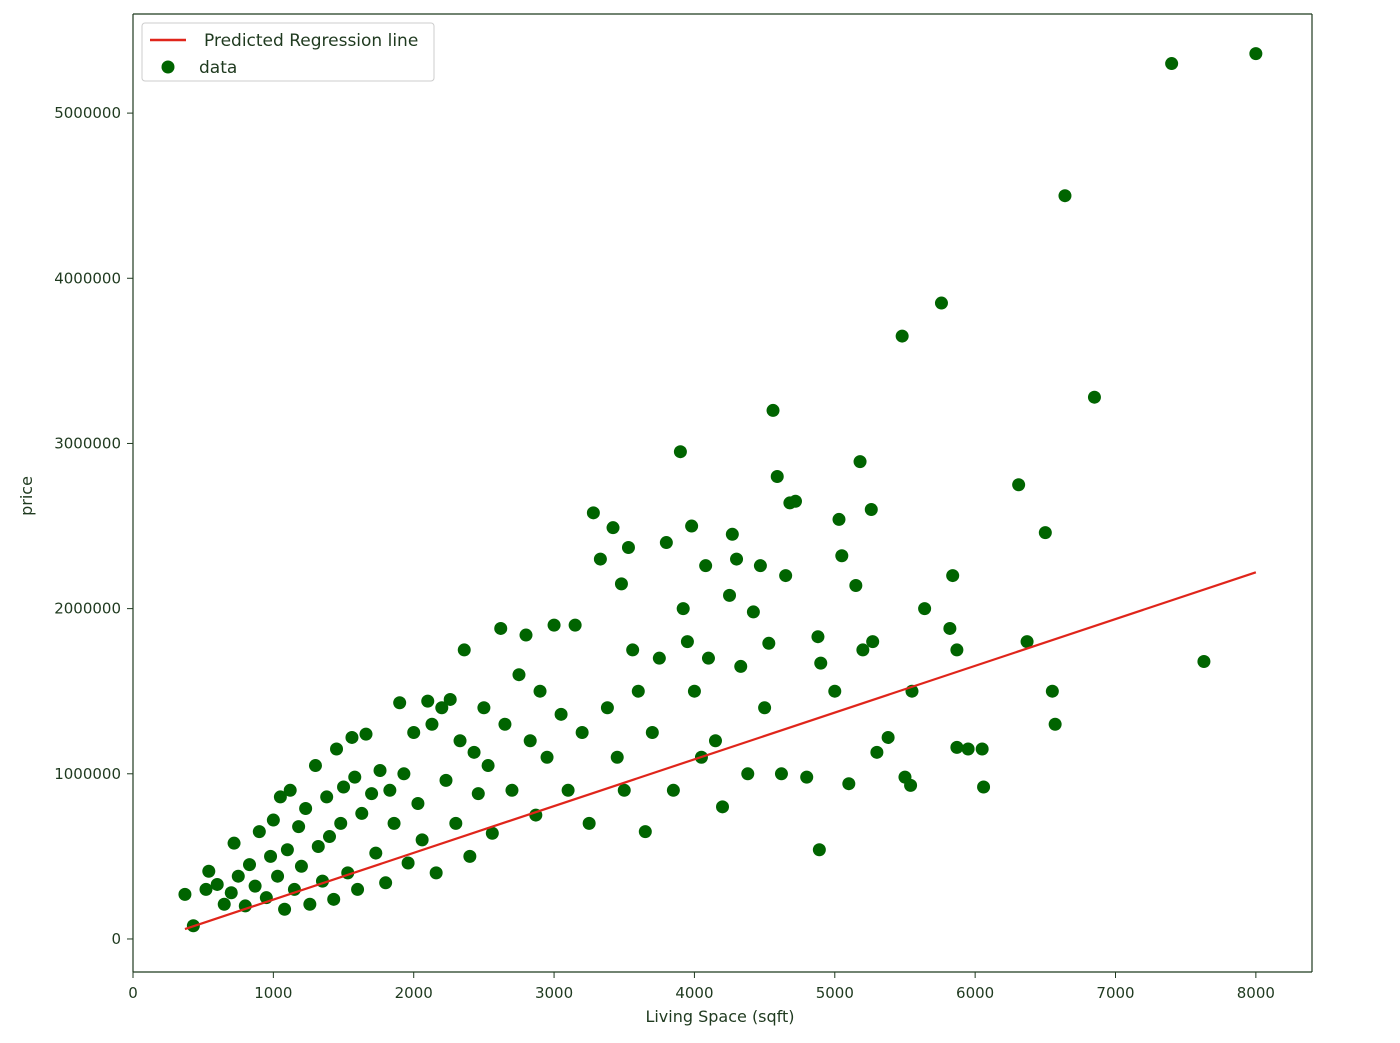  What do you see at coordinates (87, 443) in the screenshot?
I see `y-tick-label: 3000000` at bounding box center [87, 443].